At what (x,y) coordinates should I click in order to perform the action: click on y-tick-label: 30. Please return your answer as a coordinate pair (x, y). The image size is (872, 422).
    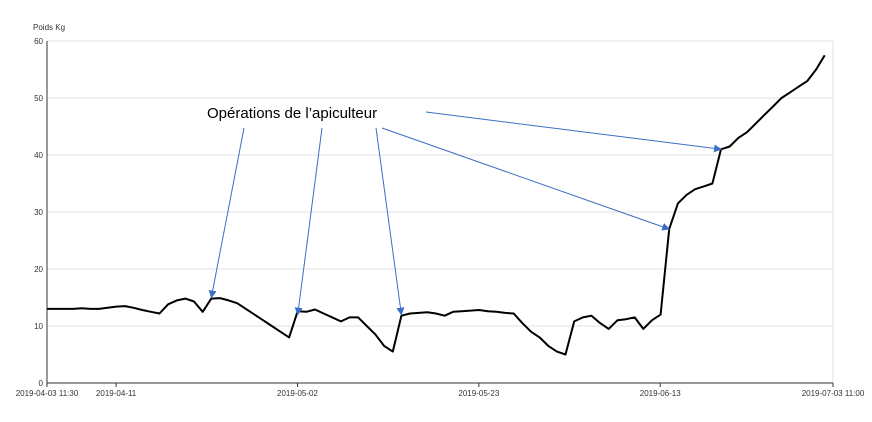
    Looking at the image, I should click on (38, 212).